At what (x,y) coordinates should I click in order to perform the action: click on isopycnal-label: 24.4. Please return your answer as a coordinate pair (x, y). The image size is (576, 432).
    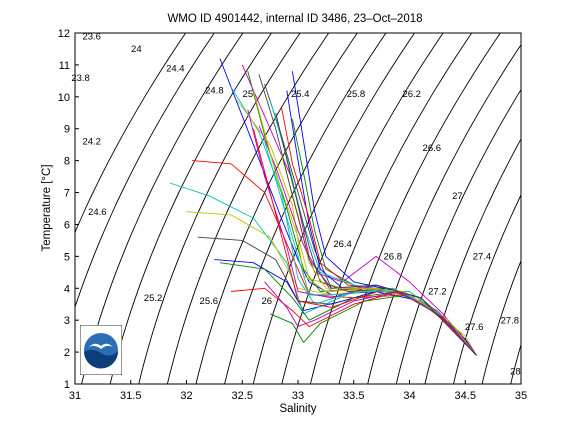
    Looking at the image, I should click on (175, 68).